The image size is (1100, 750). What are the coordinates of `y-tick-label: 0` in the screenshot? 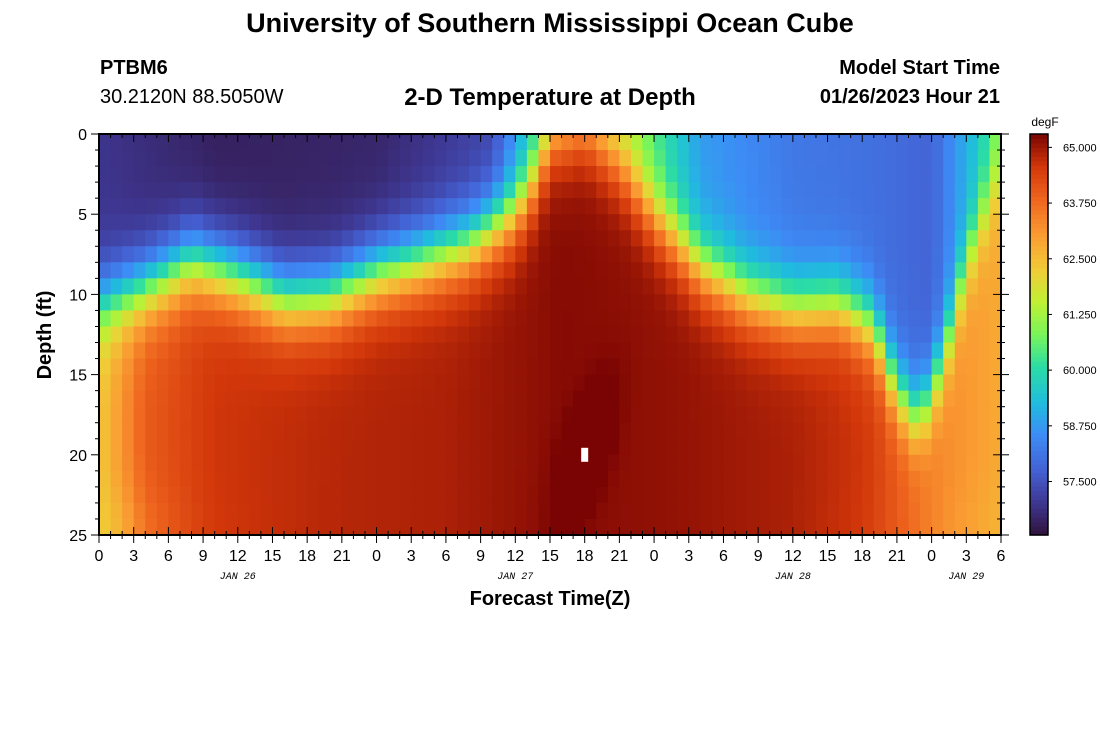 It's located at (82, 135).